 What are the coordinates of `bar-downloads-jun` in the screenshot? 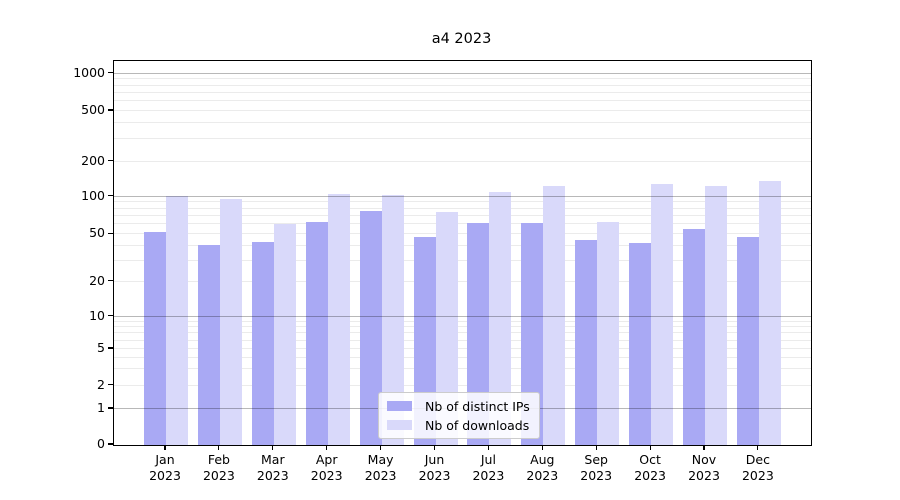 It's located at (446, 328).